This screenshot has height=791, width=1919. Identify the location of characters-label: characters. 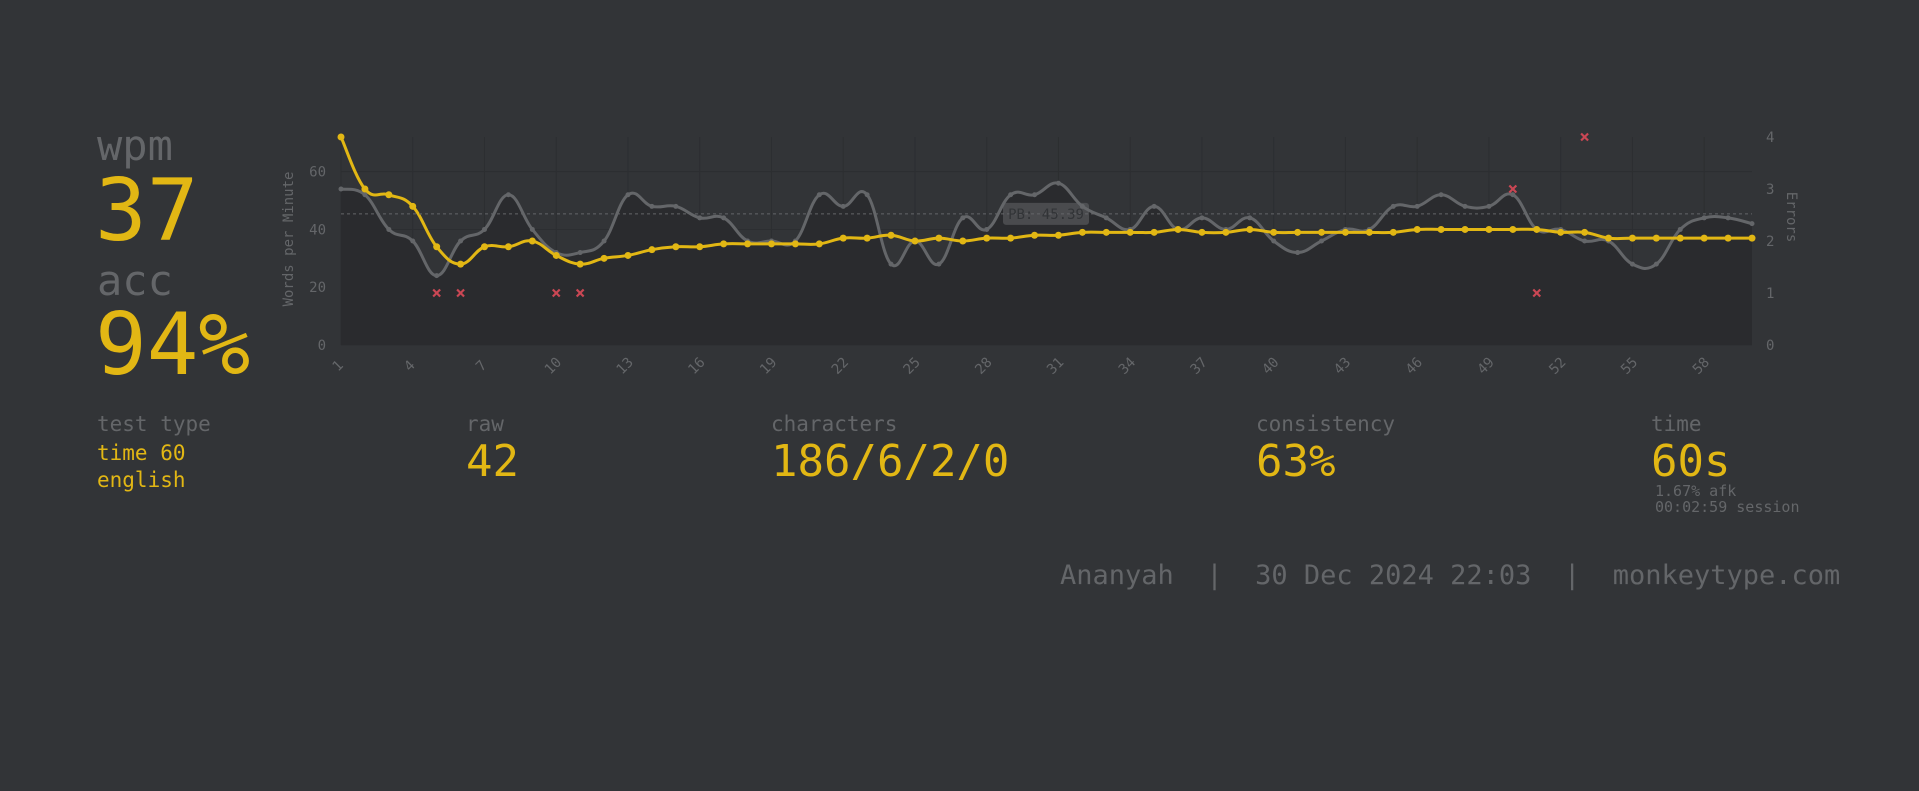
(834, 424).